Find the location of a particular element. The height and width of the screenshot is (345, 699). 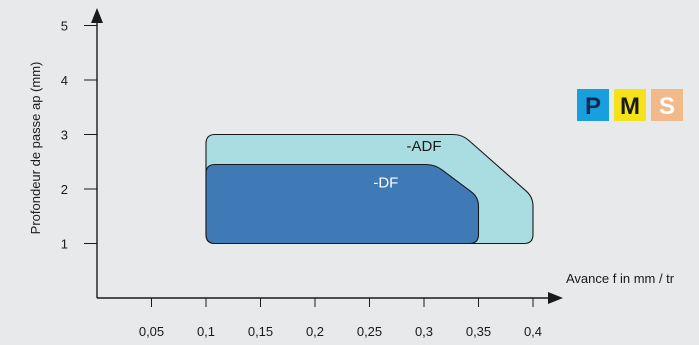

region-label-df: -DF is located at coordinates (385, 182).